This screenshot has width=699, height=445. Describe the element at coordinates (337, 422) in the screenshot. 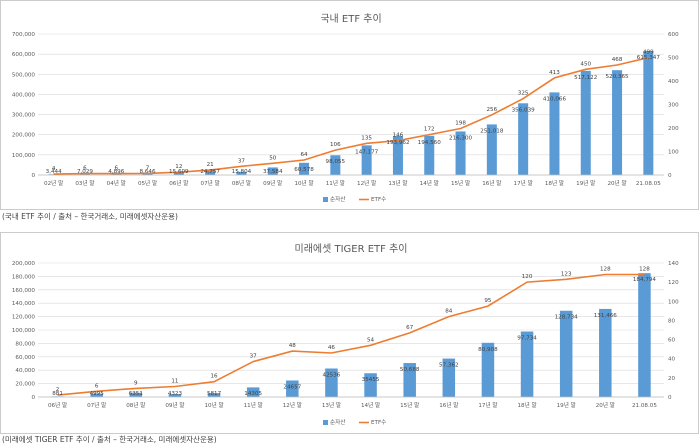

I see `legend-label: 순자산` at that location.